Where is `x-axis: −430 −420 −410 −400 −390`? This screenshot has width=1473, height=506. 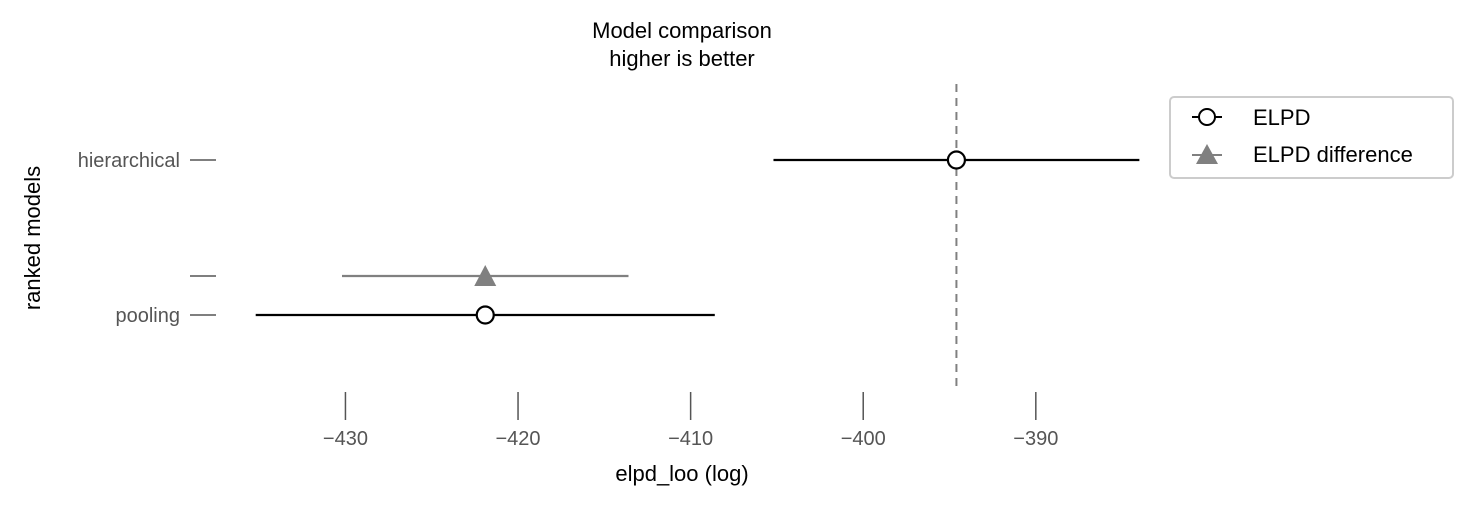 x-axis: −430 −420 −410 −400 −390 is located at coordinates (690, 421).